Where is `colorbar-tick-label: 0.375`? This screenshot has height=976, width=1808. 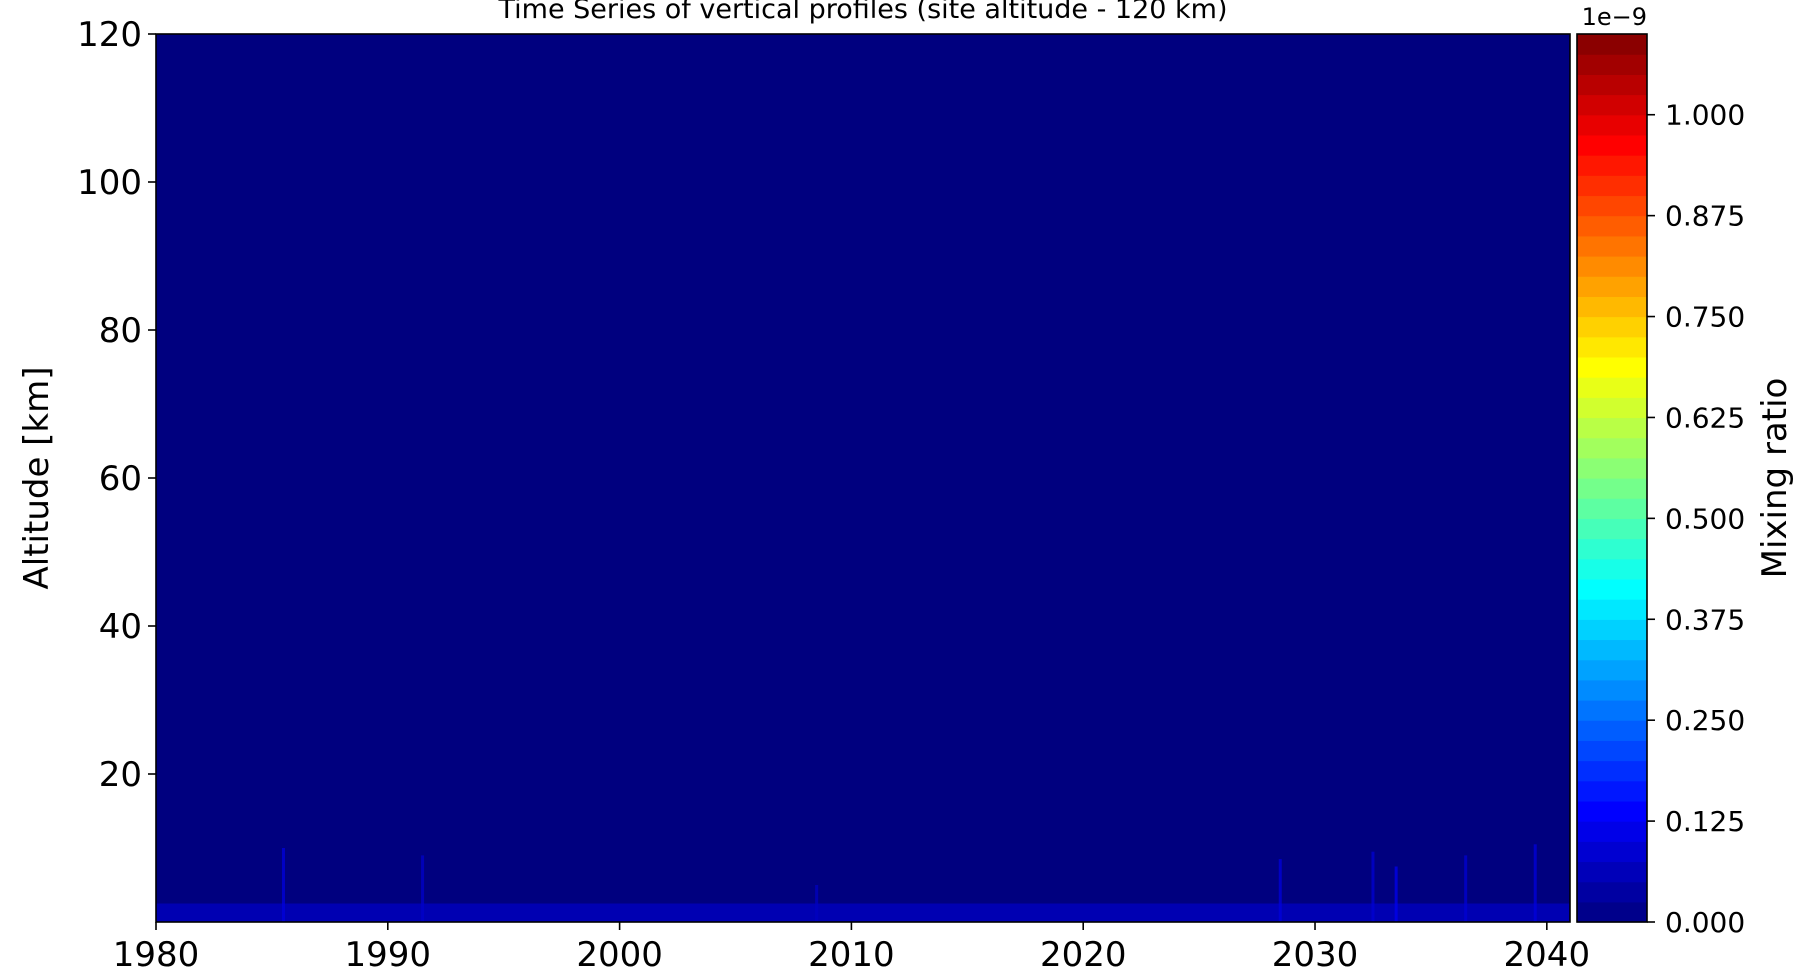
colorbar-tick-label: 0.375 is located at coordinates (1705, 619).